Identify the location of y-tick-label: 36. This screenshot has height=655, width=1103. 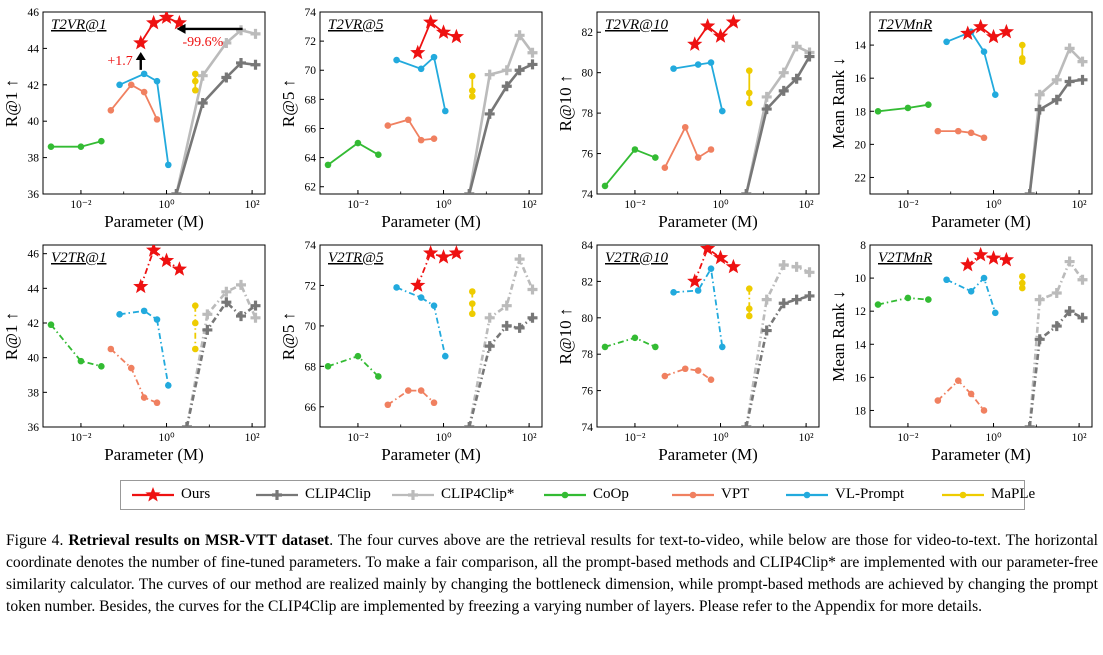
(34, 428).